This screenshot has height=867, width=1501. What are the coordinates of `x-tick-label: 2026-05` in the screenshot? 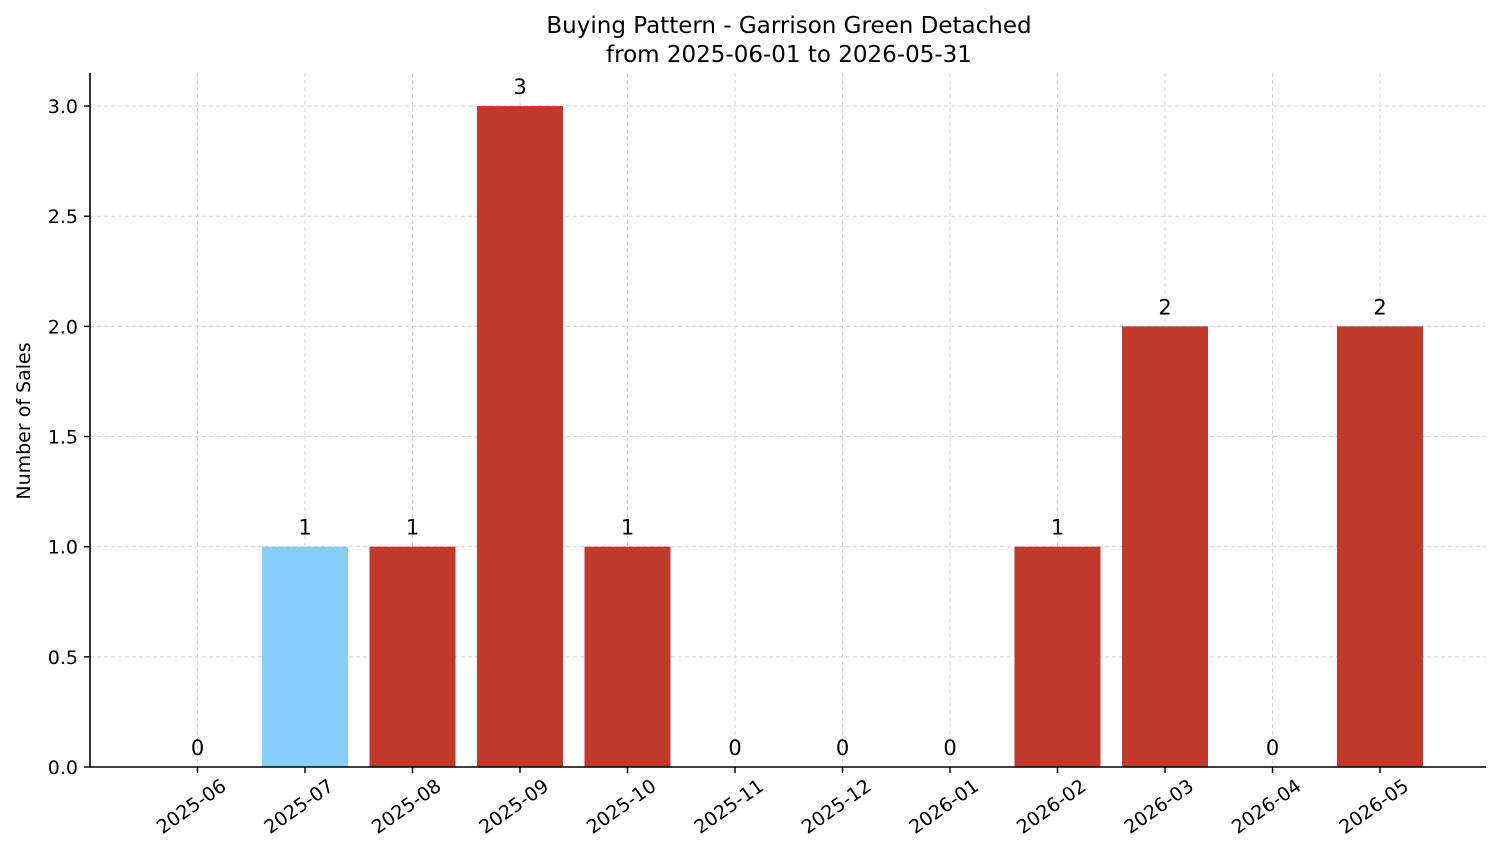 It's located at (1374, 807).